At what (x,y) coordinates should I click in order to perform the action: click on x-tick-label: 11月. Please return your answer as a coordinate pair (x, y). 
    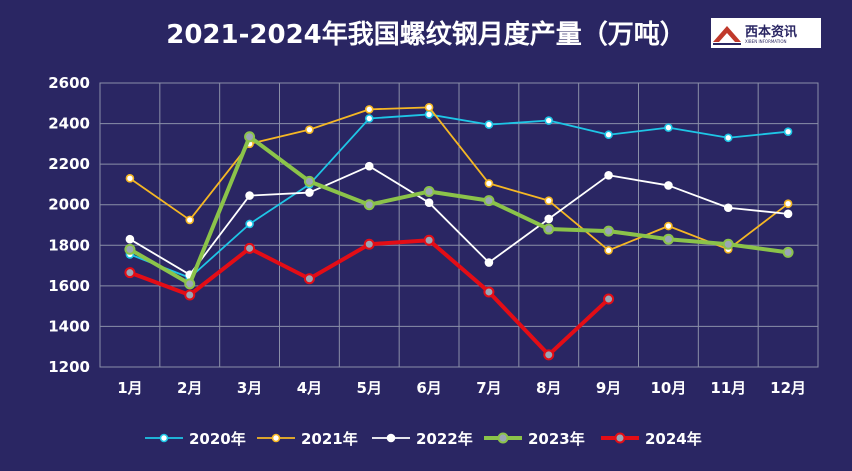
    Looking at the image, I should click on (728, 388).